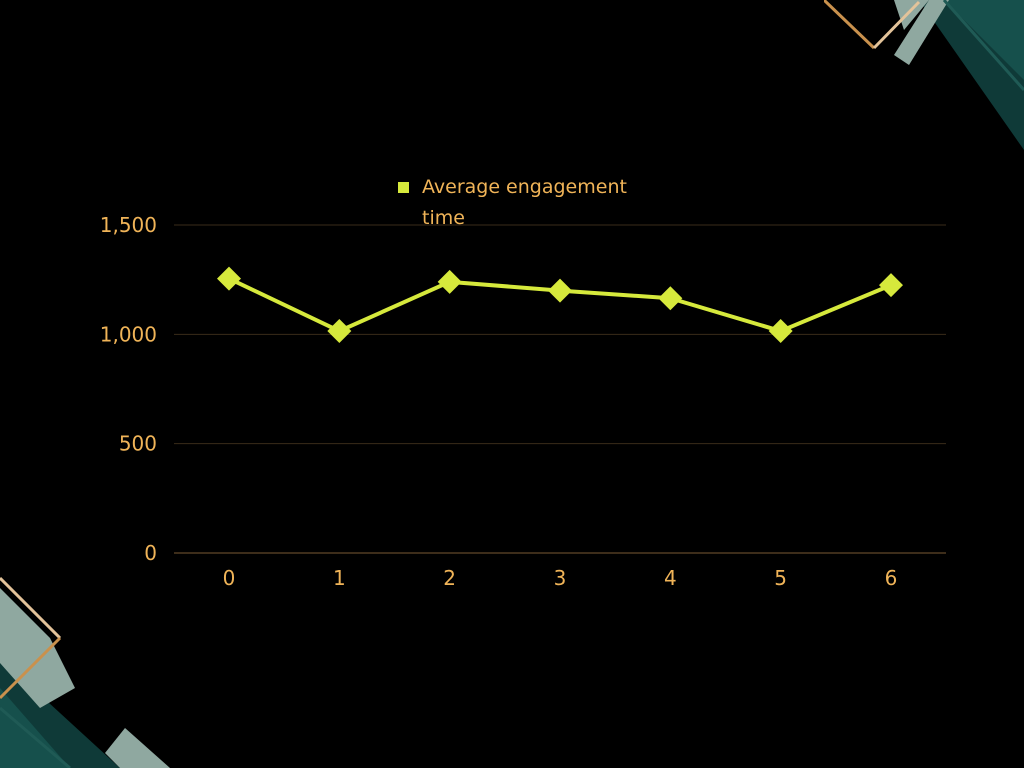 Image resolution: width=1024 pixels, height=768 pixels. I want to click on corner-decoration-top-right, so click(924, 75).